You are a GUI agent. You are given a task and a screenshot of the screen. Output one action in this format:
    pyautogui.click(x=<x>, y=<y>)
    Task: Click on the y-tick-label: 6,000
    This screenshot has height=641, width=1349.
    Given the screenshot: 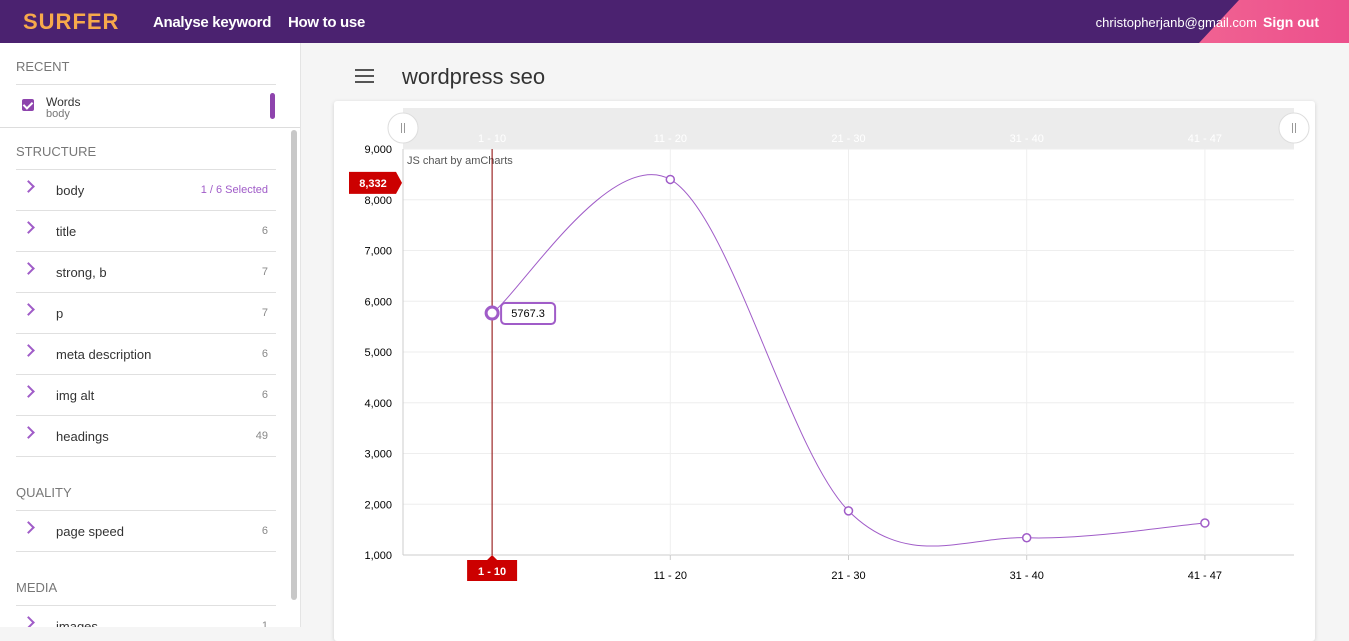 What is the action you would take?
    pyautogui.click(x=378, y=302)
    